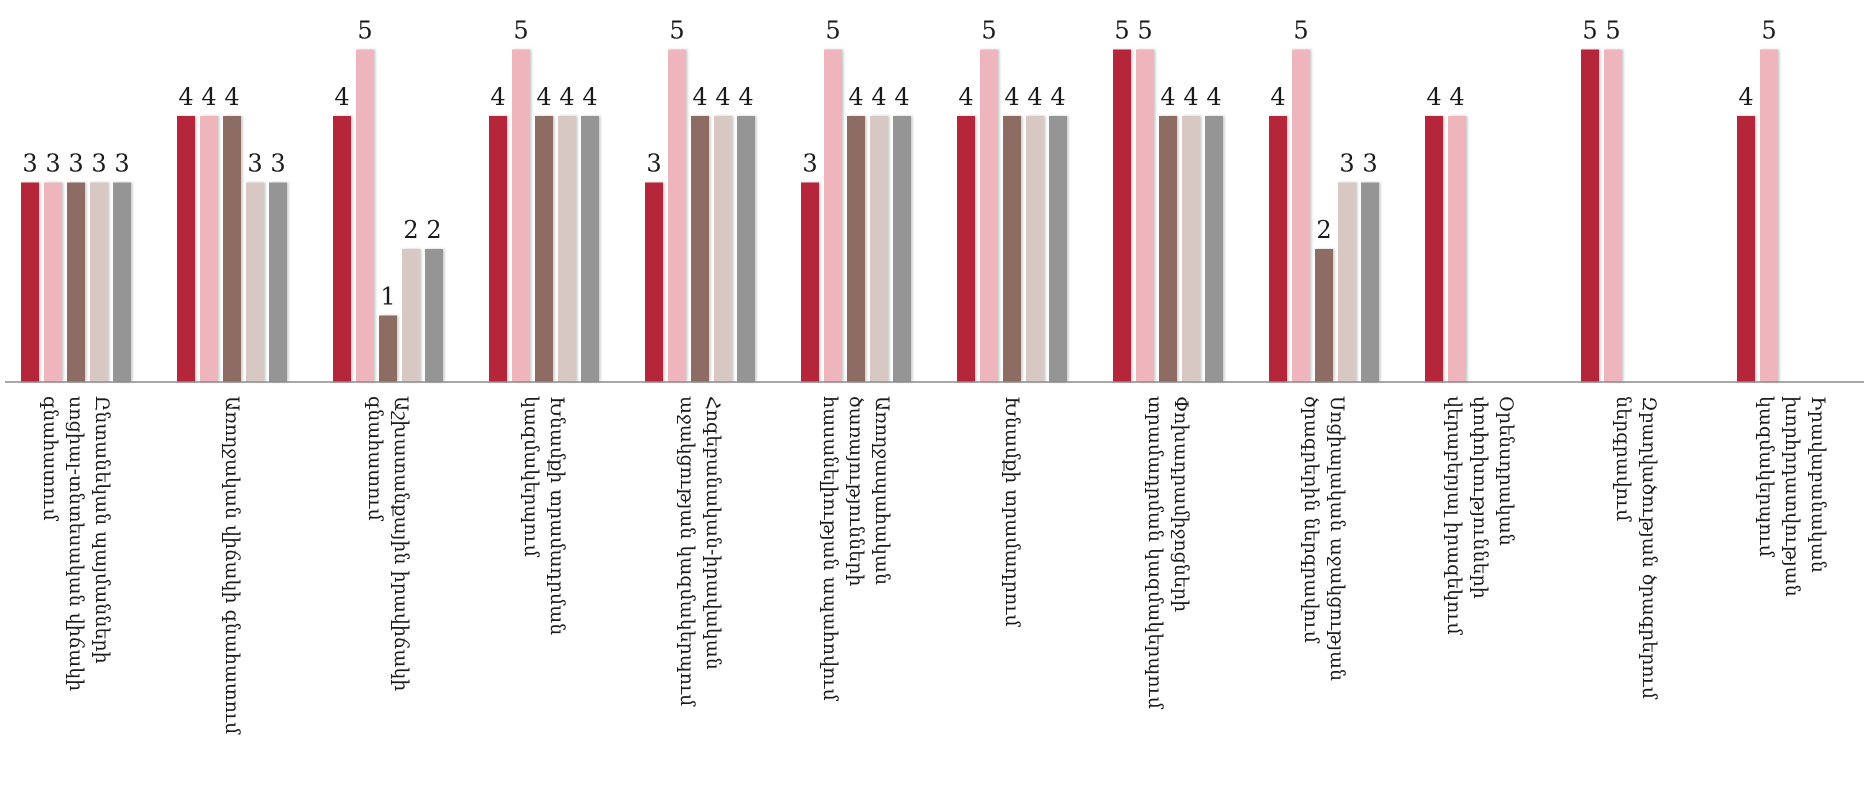 The width and height of the screenshot is (1864, 797). I want to click on data-label-2-5: 3, so click(277, 164).